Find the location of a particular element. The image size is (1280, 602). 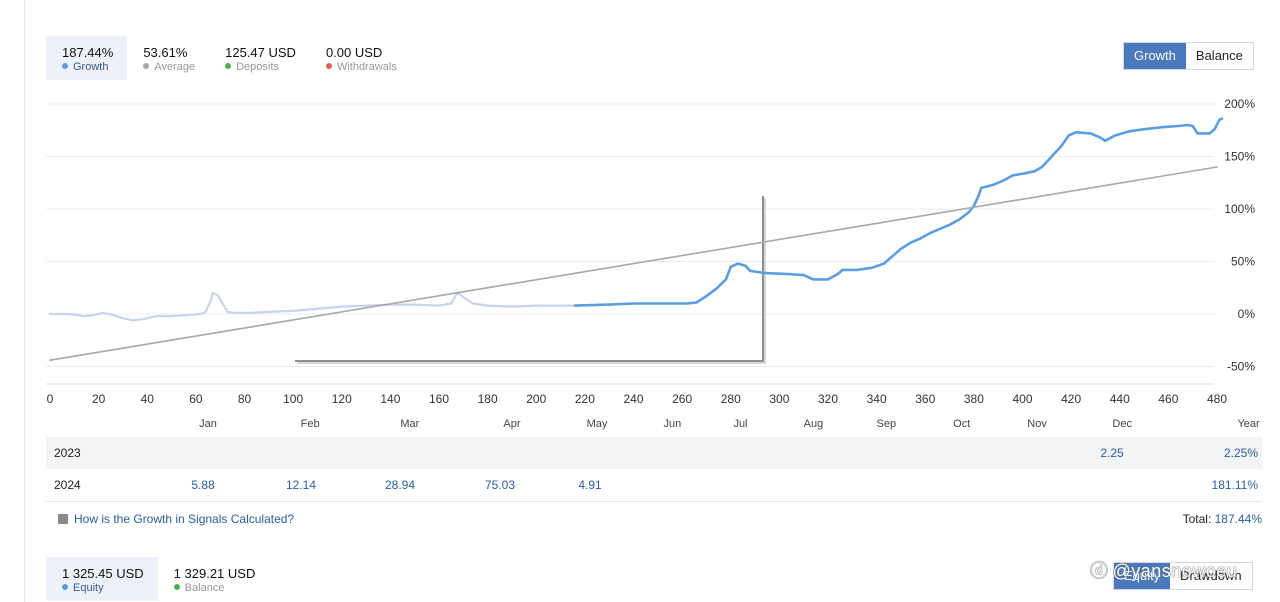

social-logo-icon: ⓓ is located at coordinates (1099, 571).